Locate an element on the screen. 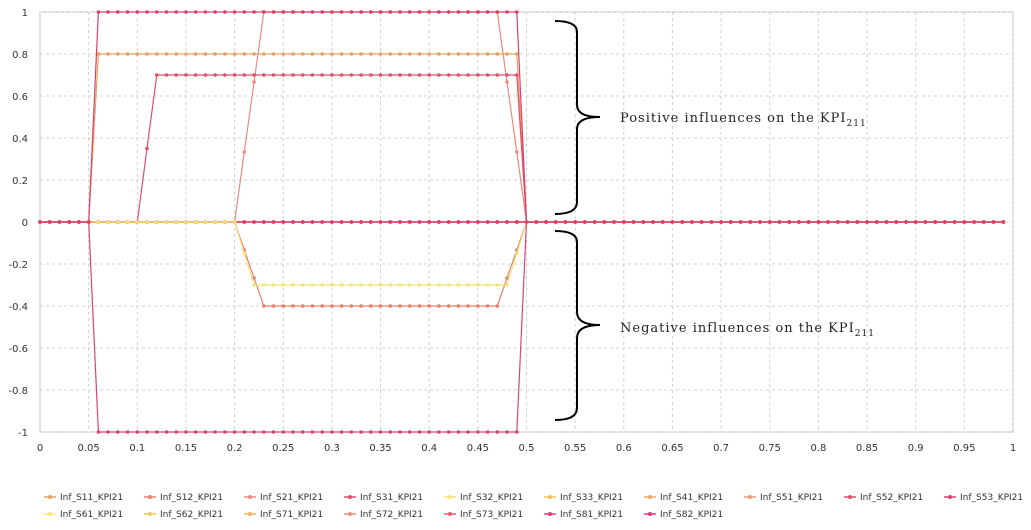  y-tick-label: 0.4 is located at coordinates (20, 139).